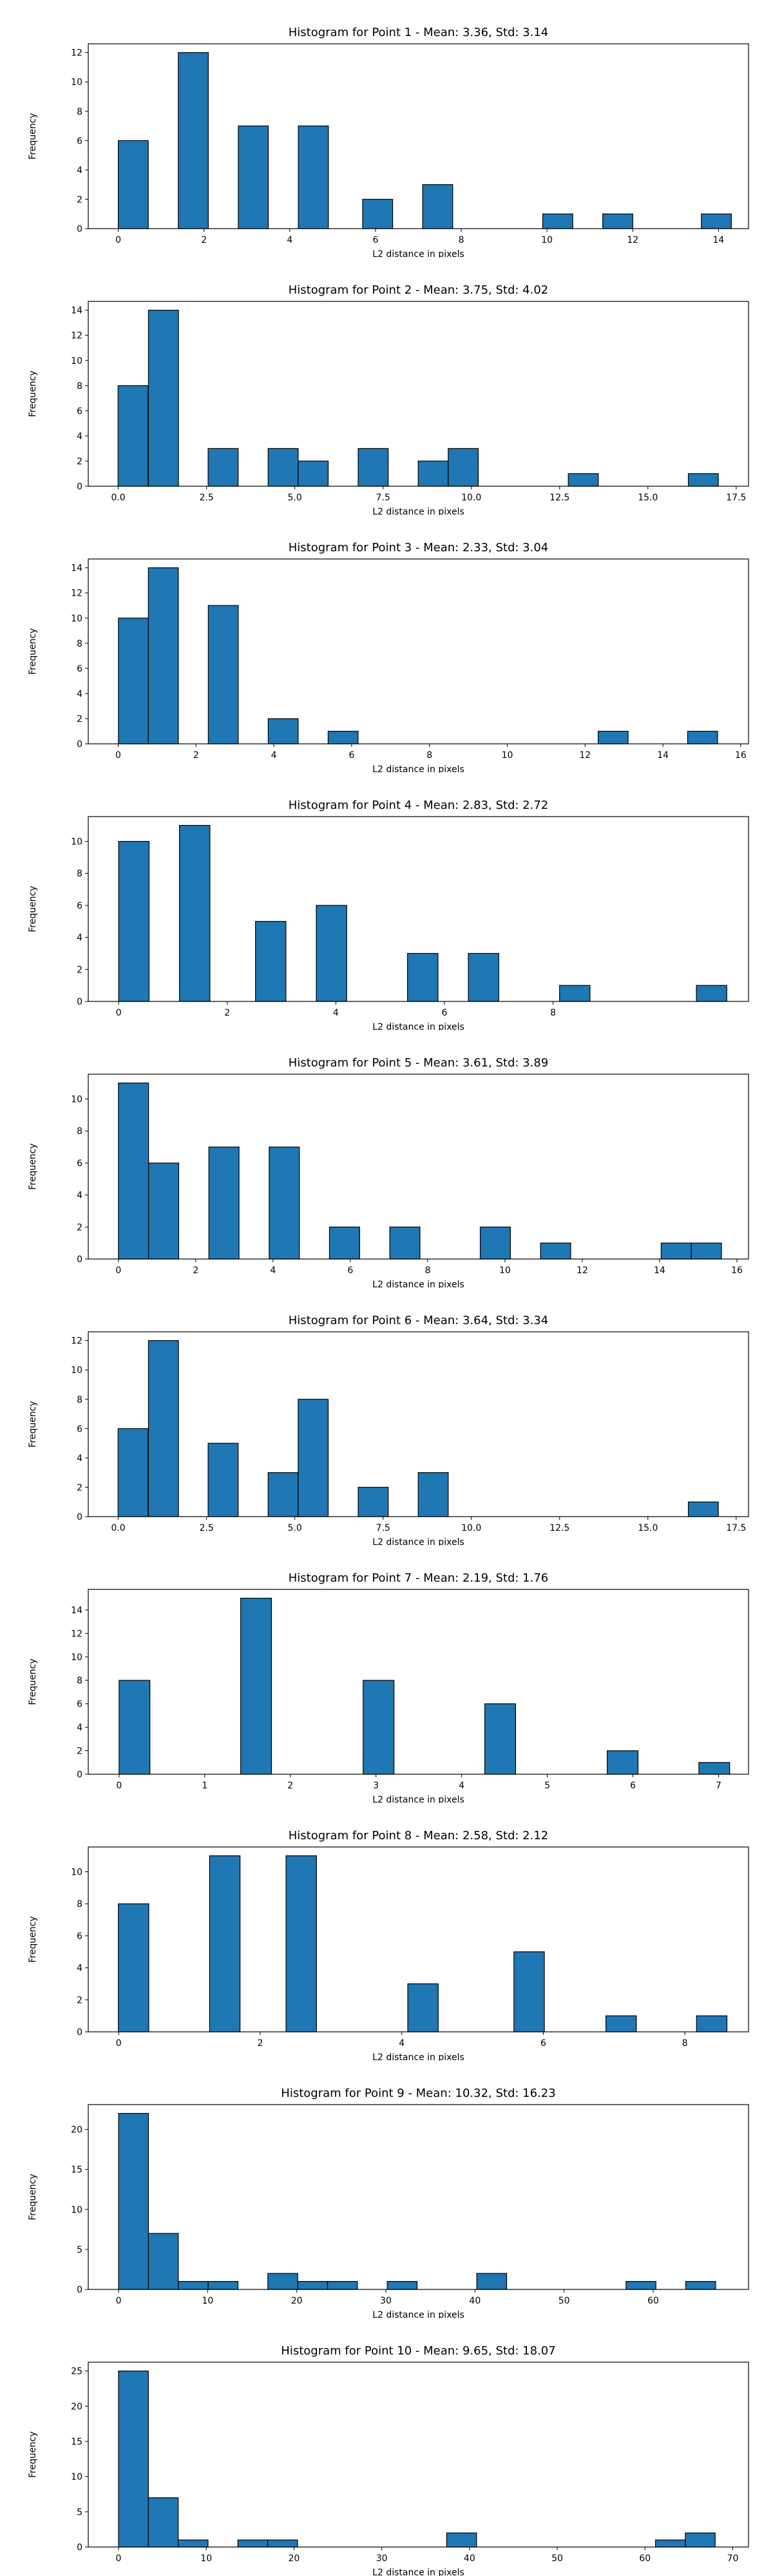 Image resolution: width=773 pixels, height=2576 pixels. I want to click on x-tick-label: 3, so click(376, 1786).